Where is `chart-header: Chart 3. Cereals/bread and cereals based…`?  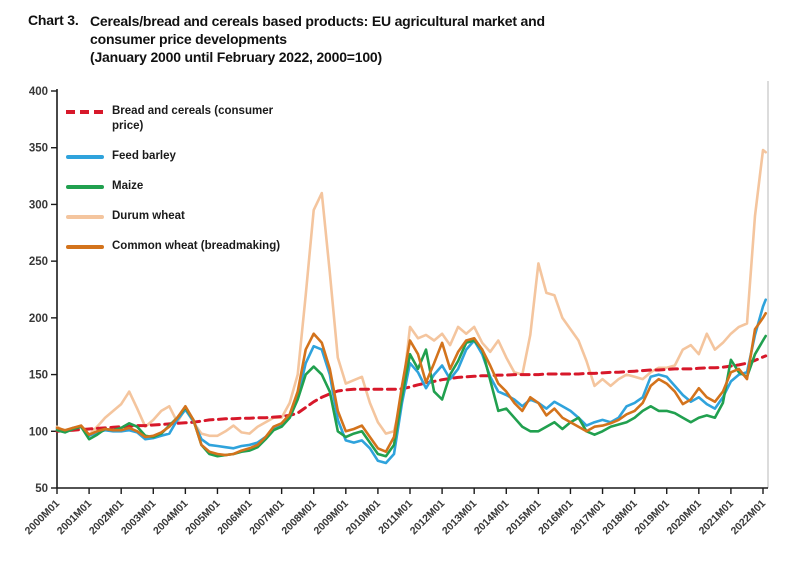 chart-header: Chart 3. Cereals/bread and cereals based… is located at coordinates (398, 39).